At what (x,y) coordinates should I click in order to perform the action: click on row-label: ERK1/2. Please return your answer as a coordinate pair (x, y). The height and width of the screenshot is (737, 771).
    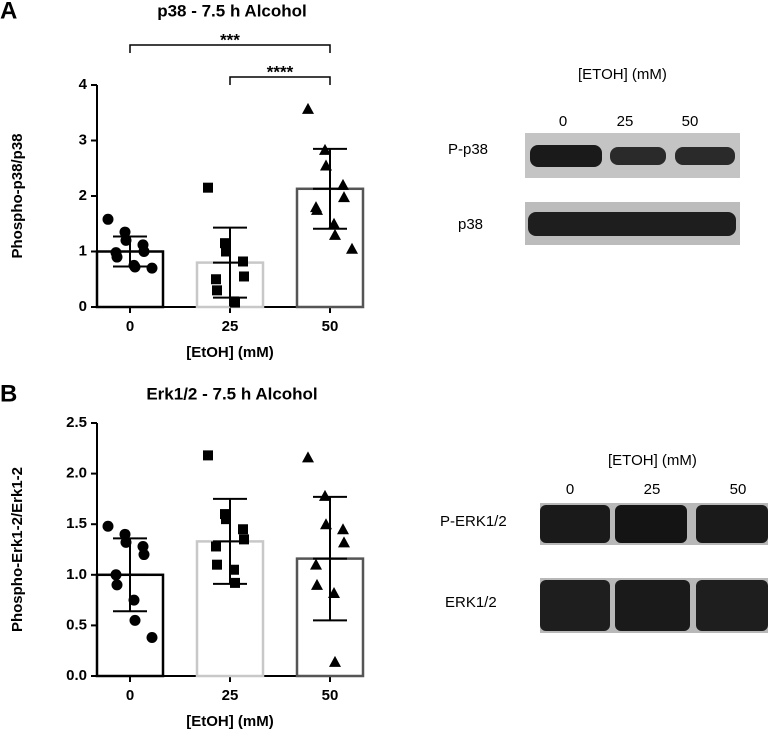
    Looking at the image, I should click on (471, 602).